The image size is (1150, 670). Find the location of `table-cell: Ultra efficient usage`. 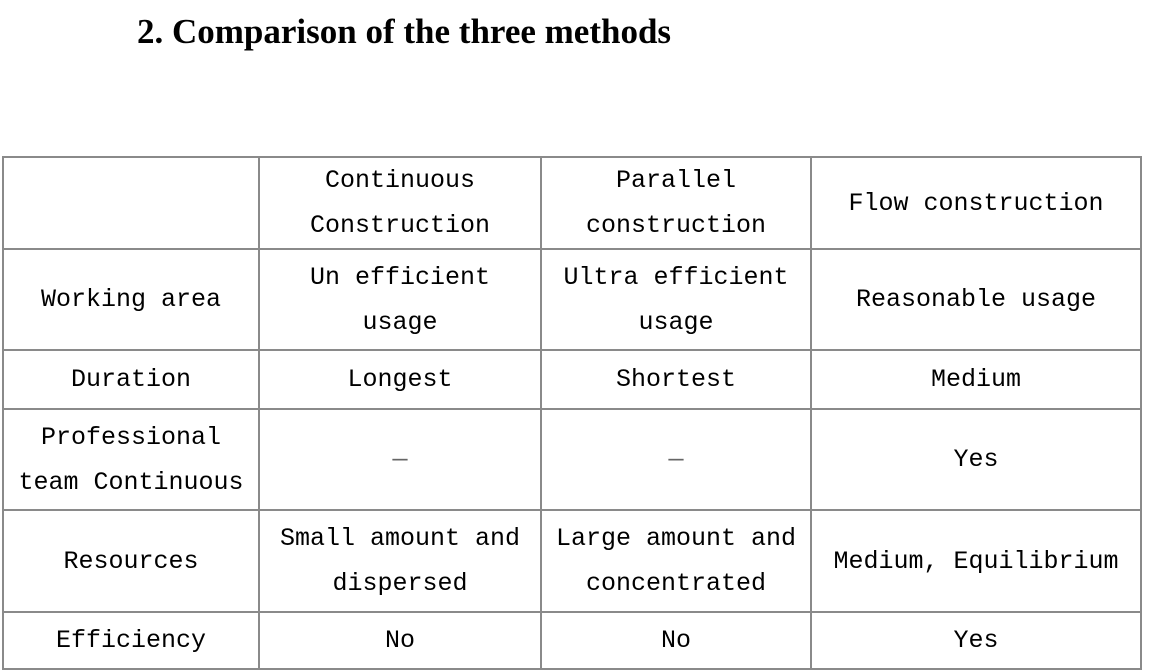

table-cell: Ultra efficient usage is located at coordinates (676, 299).